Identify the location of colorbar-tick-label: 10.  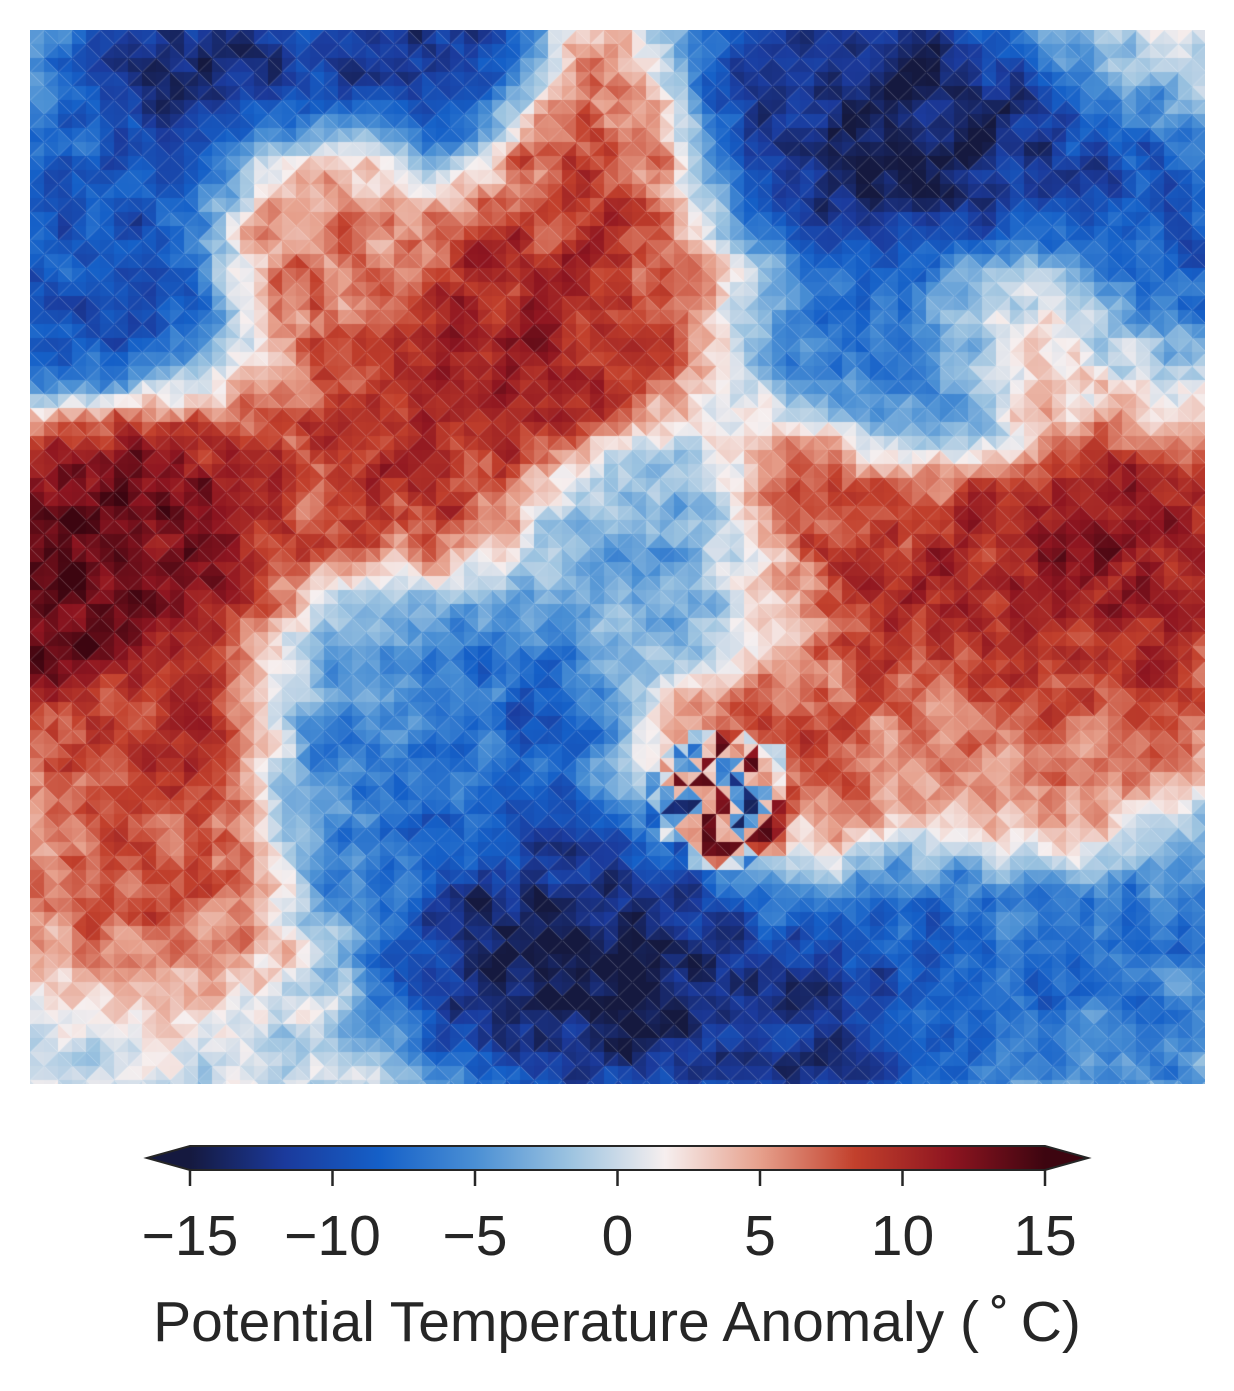
(902, 1236).